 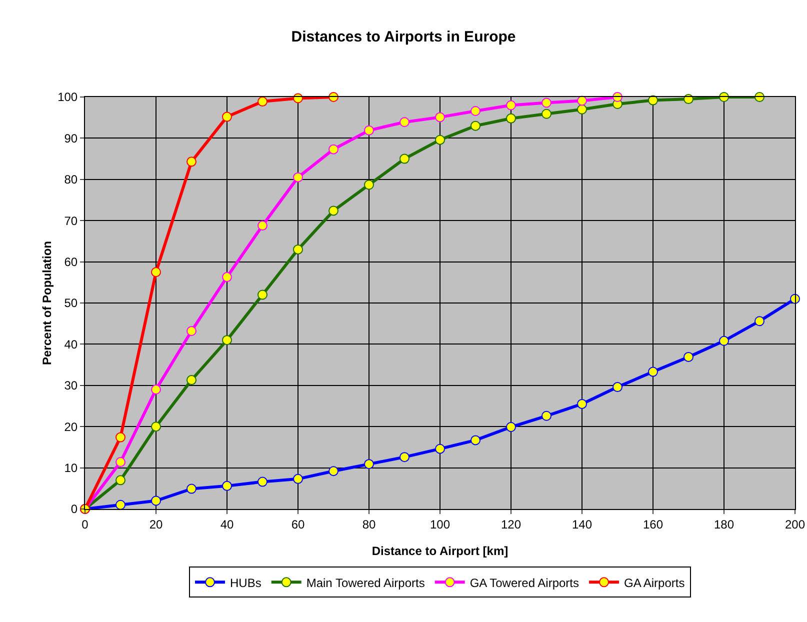 What do you see at coordinates (71, 385) in the screenshot?
I see `y-tick-label: 30` at bounding box center [71, 385].